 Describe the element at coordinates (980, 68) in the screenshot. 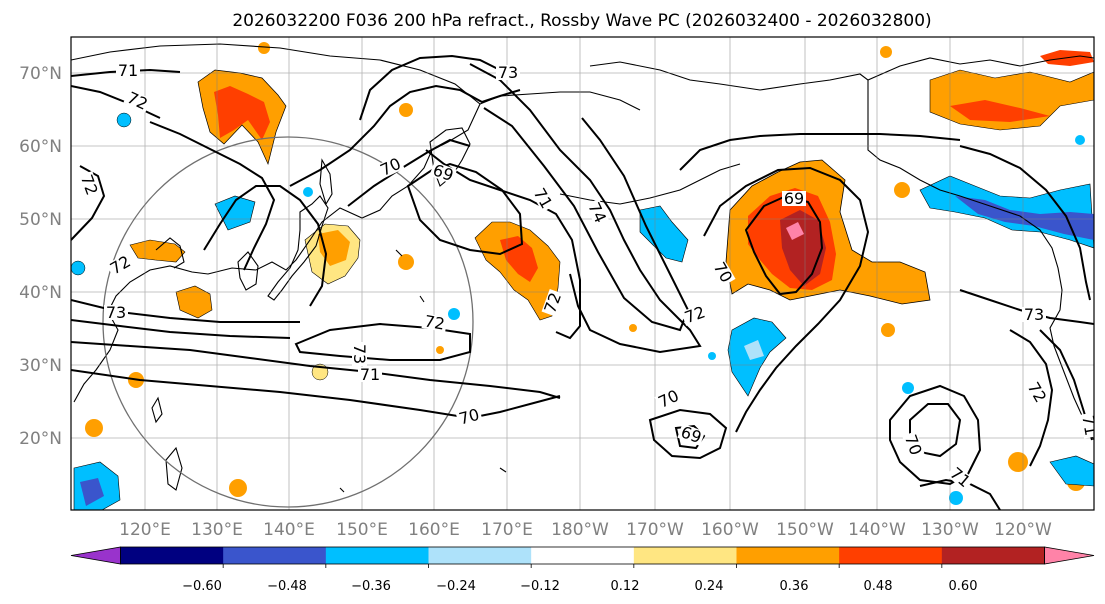

I see `coast-canada-north` at that location.